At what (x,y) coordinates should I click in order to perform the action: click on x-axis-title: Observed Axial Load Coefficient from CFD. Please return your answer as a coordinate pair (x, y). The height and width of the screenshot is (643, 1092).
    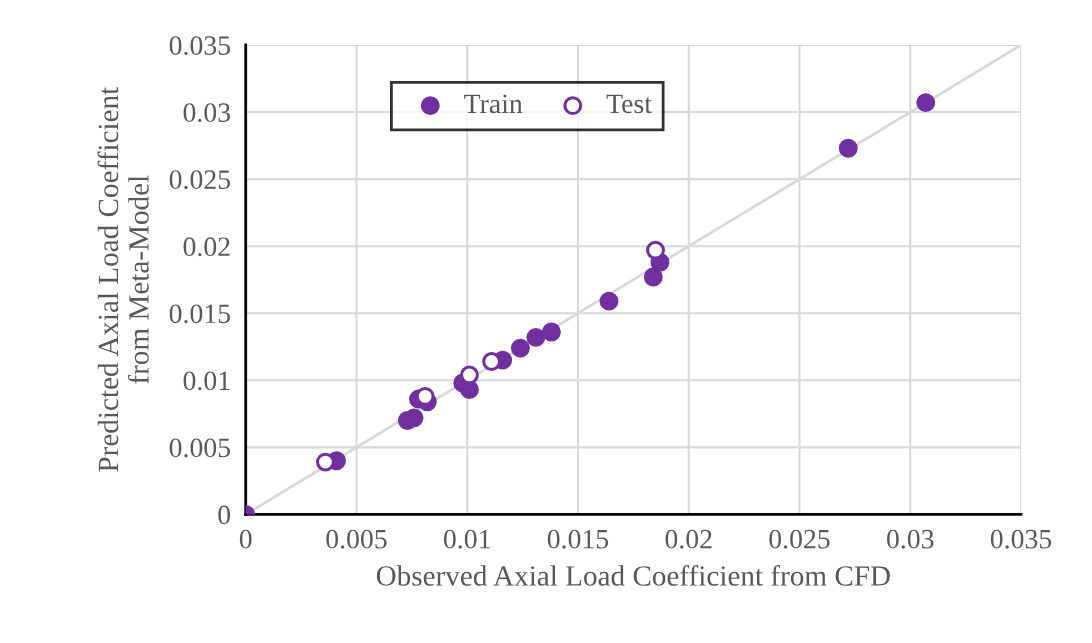
    Looking at the image, I should click on (633, 575).